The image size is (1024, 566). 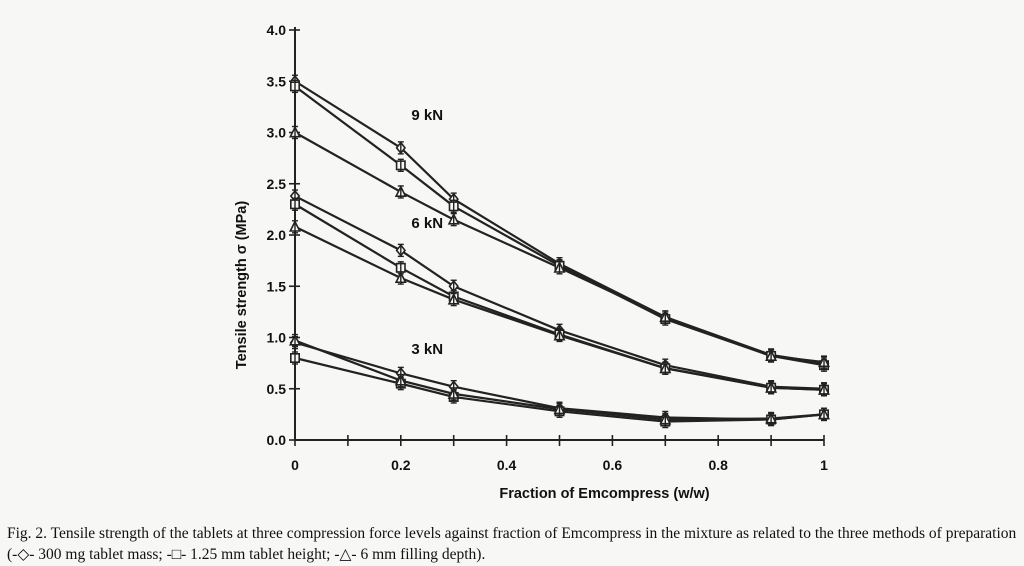 What do you see at coordinates (295, 465) in the screenshot?
I see `x-tick-label: 0` at bounding box center [295, 465].